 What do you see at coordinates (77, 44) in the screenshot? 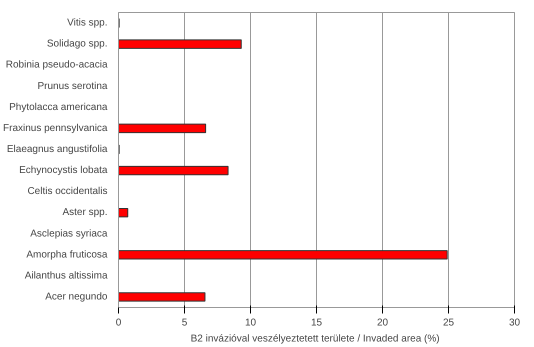
I see `y-tick-label: Solidago spp.` at bounding box center [77, 44].